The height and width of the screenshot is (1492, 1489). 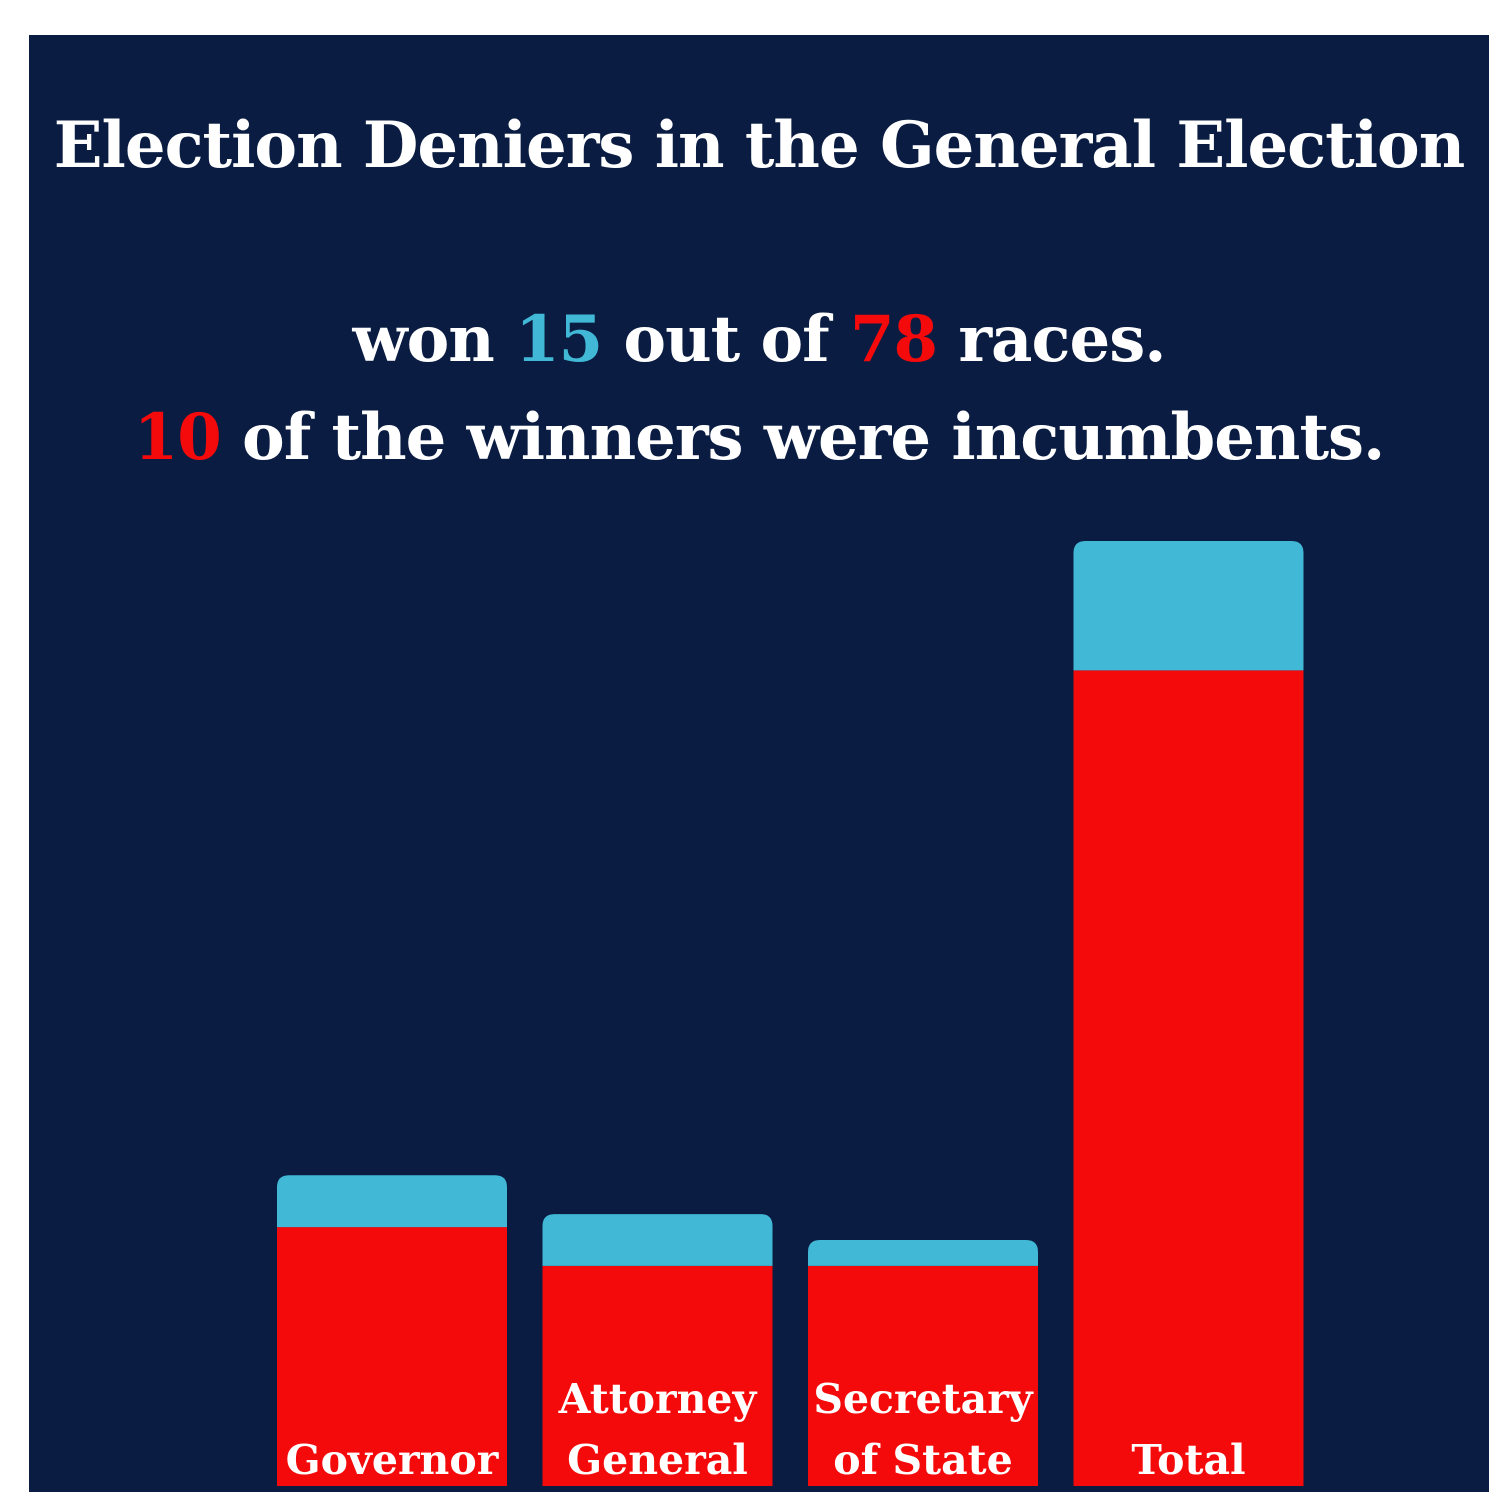 What do you see at coordinates (392, 1356) in the screenshot?
I see `bar-governor-lower` at bounding box center [392, 1356].